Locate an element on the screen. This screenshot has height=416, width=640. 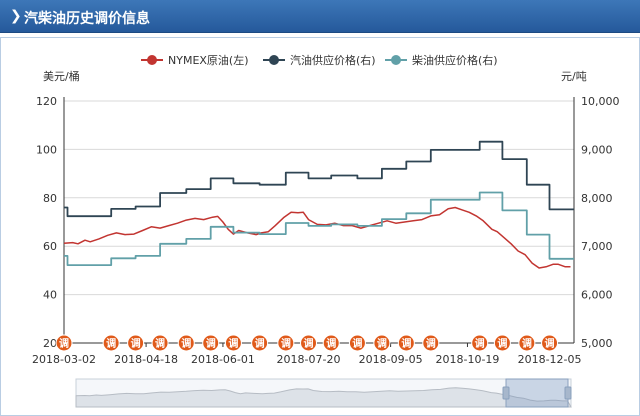
y-right-tick-label: 7,000 is located at coordinates (597, 246).